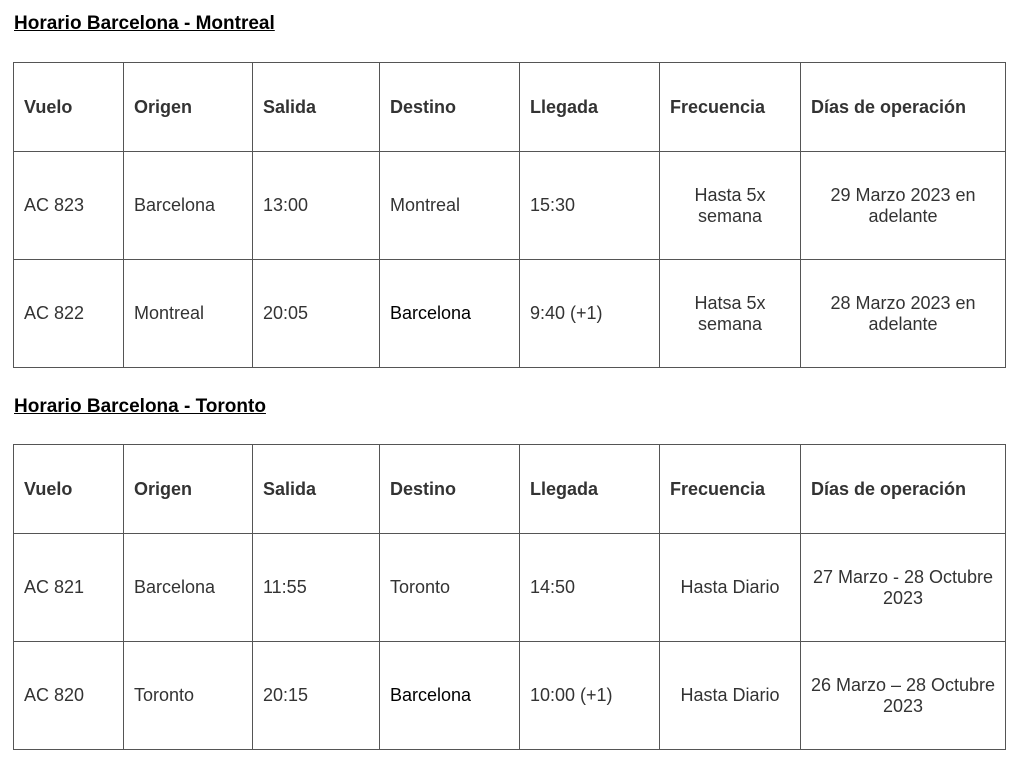 This screenshot has height=771, width=1024. What do you see at coordinates (68, 587) in the screenshot?
I see `cell-flight: AC 821` at bounding box center [68, 587].